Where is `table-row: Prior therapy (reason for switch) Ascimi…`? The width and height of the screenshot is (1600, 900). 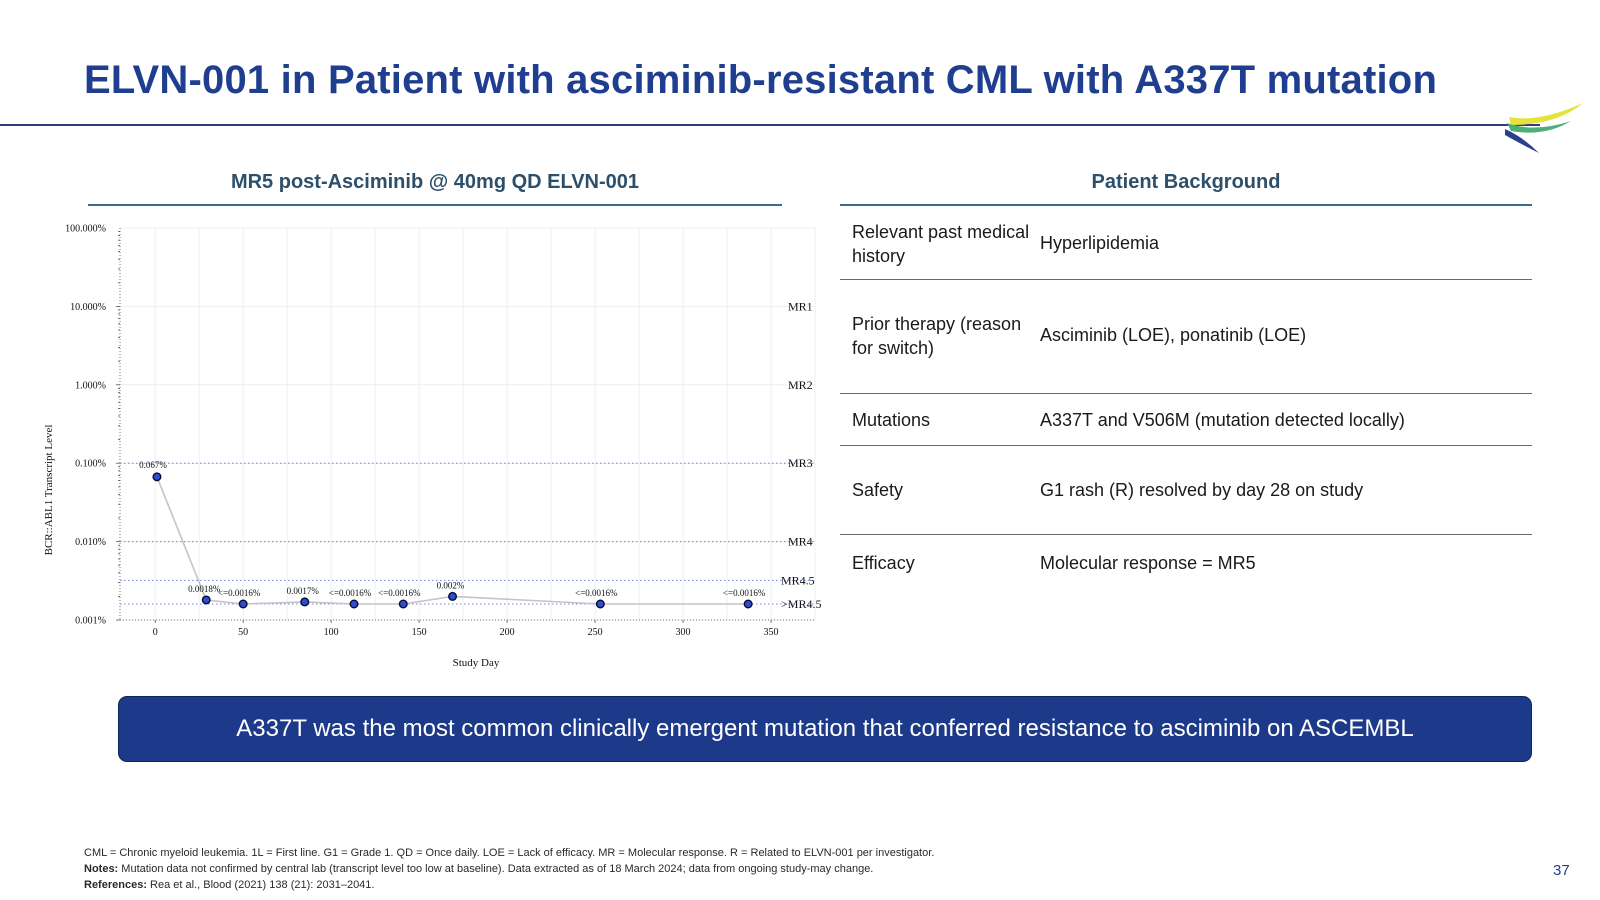 table-row: Prior therapy (reason for switch) Ascimi… is located at coordinates (1186, 337).